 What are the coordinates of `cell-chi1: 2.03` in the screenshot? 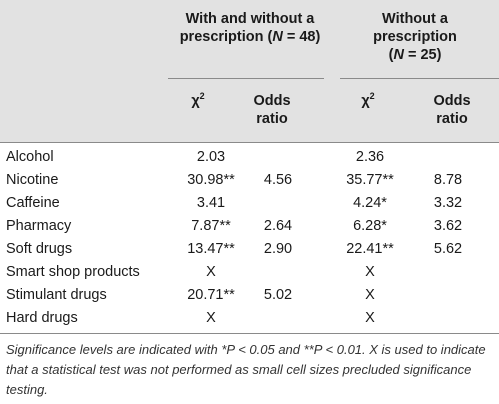 It's located at (211, 157).